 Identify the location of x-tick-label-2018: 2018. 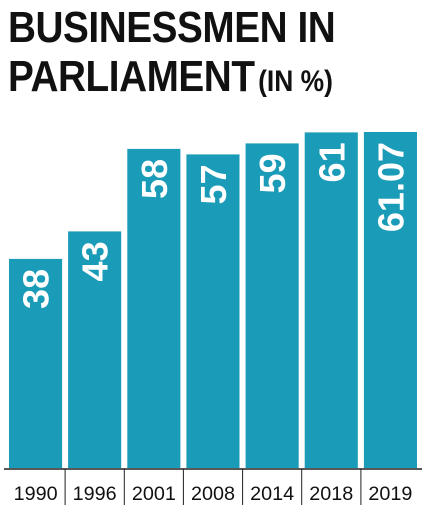
(331, 494).